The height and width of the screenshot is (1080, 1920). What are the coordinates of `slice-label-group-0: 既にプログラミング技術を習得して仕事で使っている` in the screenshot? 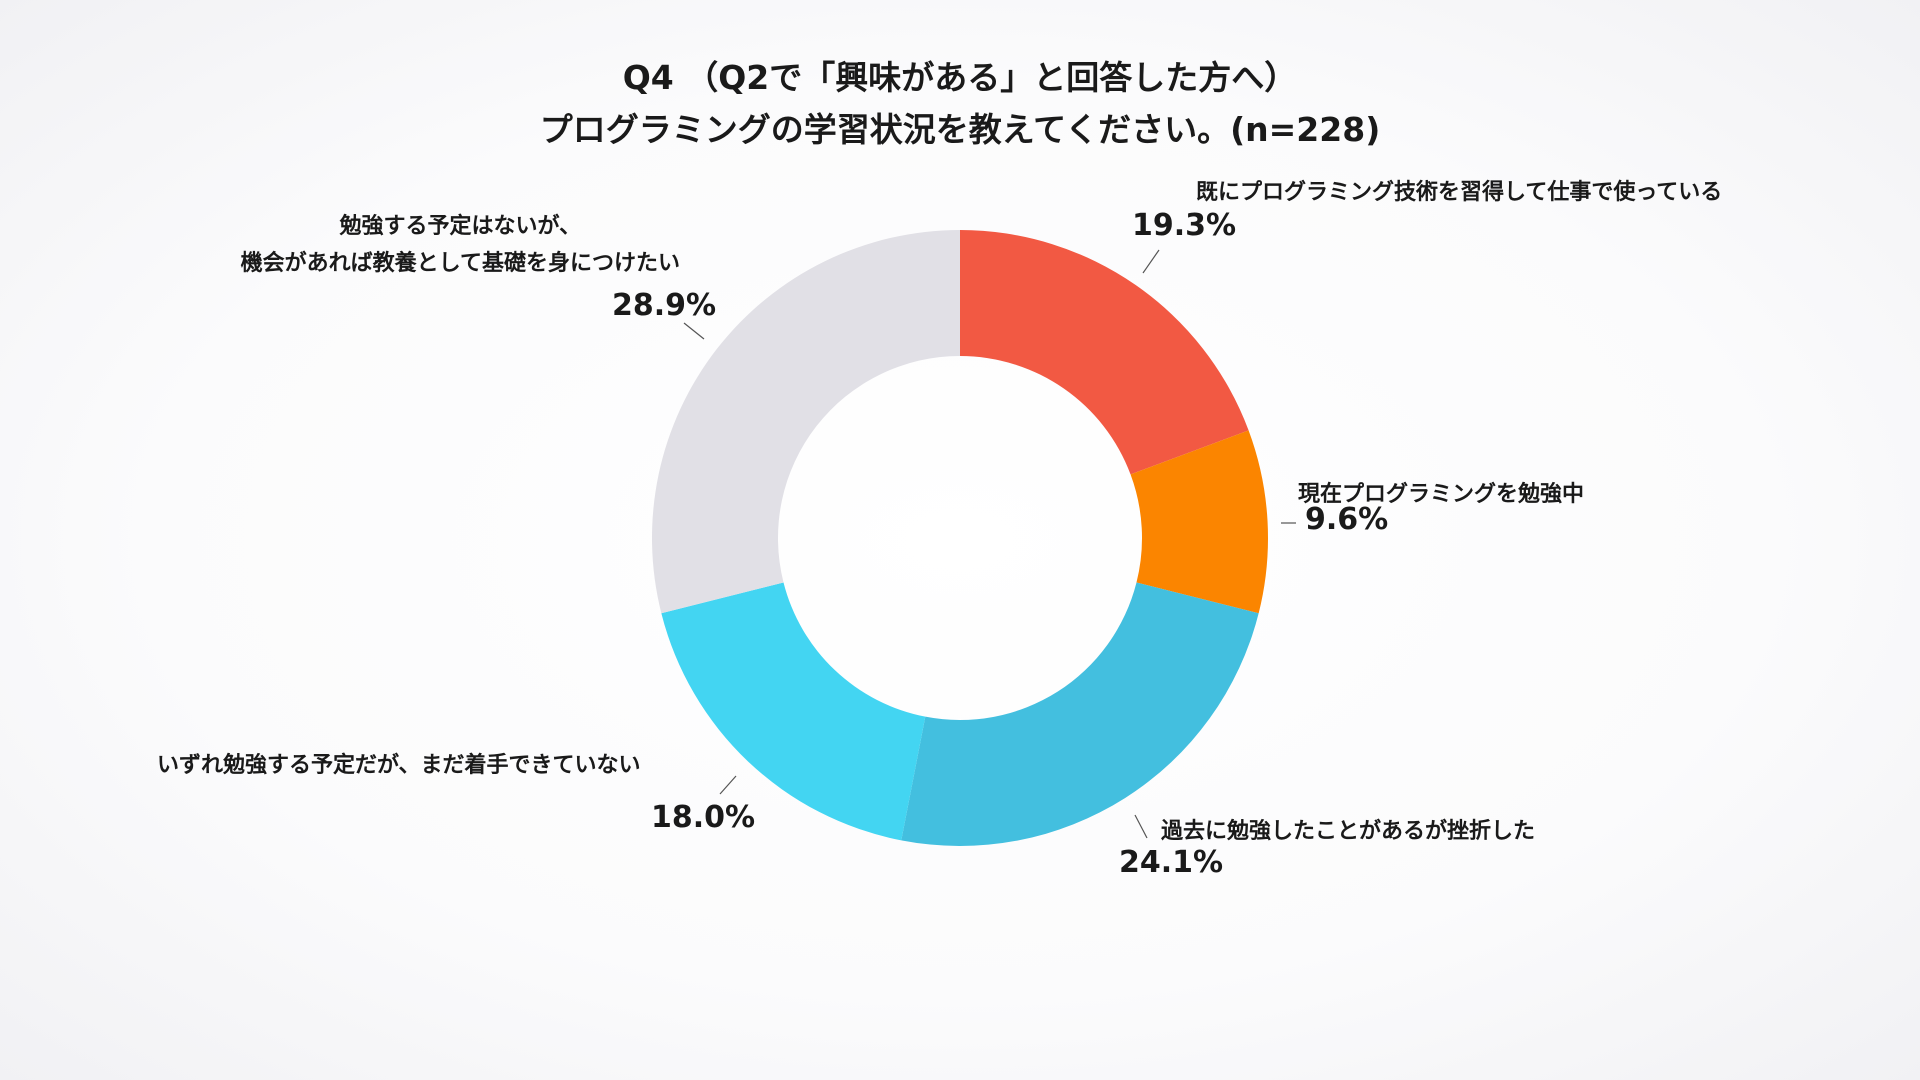 It's located at (1459, 192).